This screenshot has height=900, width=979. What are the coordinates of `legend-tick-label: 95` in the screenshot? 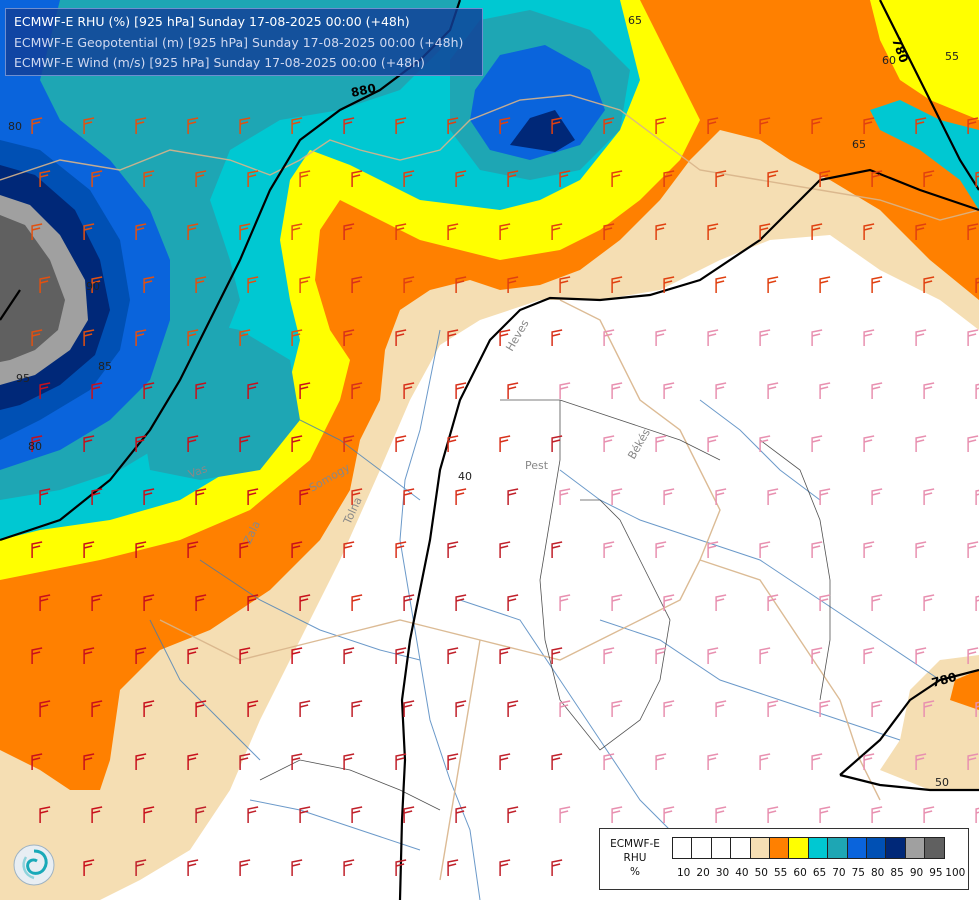 It's located at (936, 873).